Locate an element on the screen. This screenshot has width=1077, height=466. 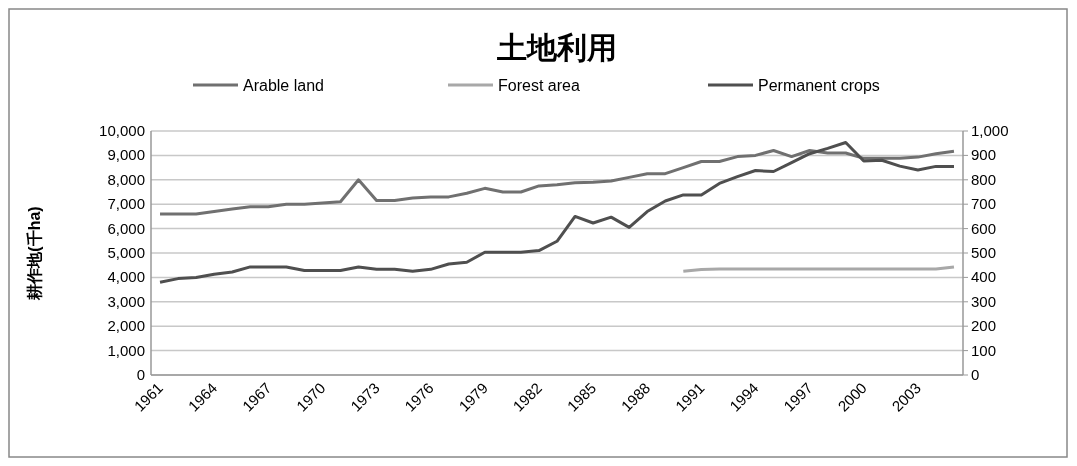
y-tick-label: 6,000 is located at coordinates (126, 228).